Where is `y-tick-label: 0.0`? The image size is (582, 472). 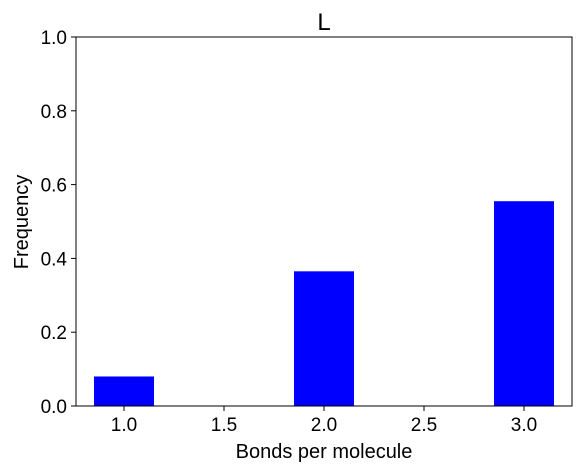 y-tick-label: 0.0 is located at coordinates (54, 407).